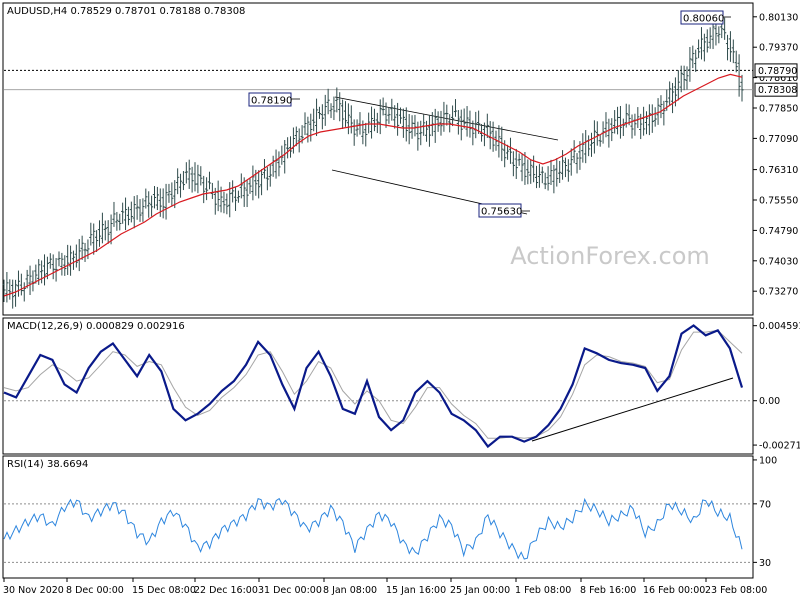  I want to click on price-axis-label: 0.74790, so click(778, 231).